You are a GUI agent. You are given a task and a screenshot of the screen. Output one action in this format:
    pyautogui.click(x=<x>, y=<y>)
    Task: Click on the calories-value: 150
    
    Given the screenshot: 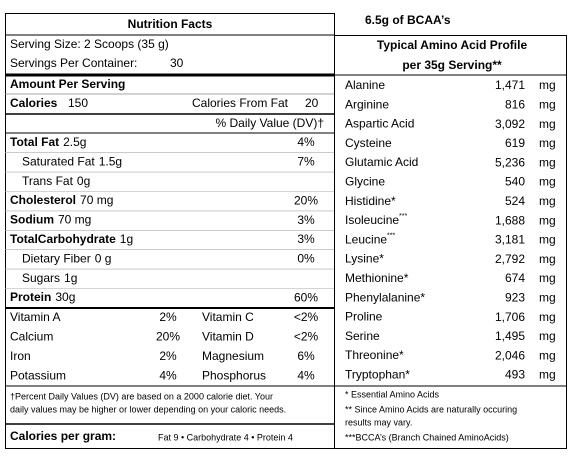 What is the action you would take?
    pyautogui.click(x=78, y=103)
    